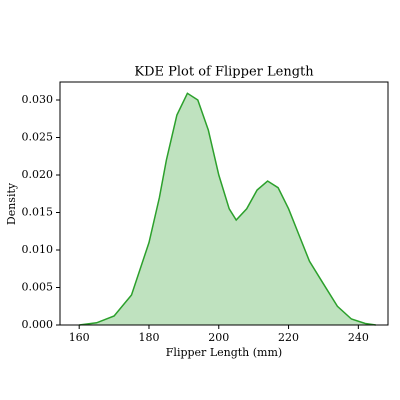 The height and width of the screenshot is (400, 400). Describe the element at coordinates (358, 337) in the screenshot. I see `x-tick-label: 240` at that location.